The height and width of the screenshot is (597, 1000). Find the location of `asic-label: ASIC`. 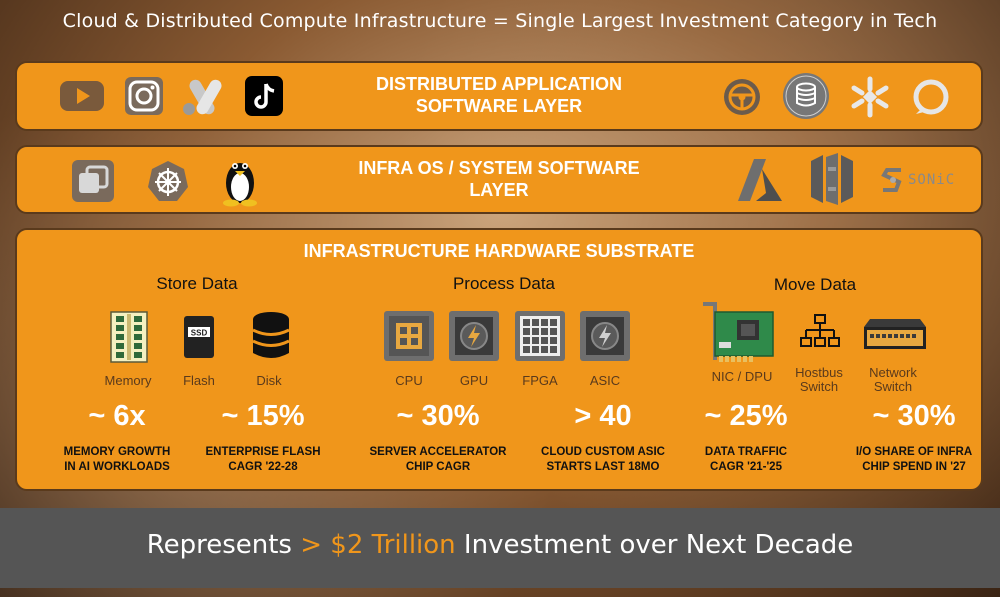

asic-label: ASIC is located at coordinates (605, 380).